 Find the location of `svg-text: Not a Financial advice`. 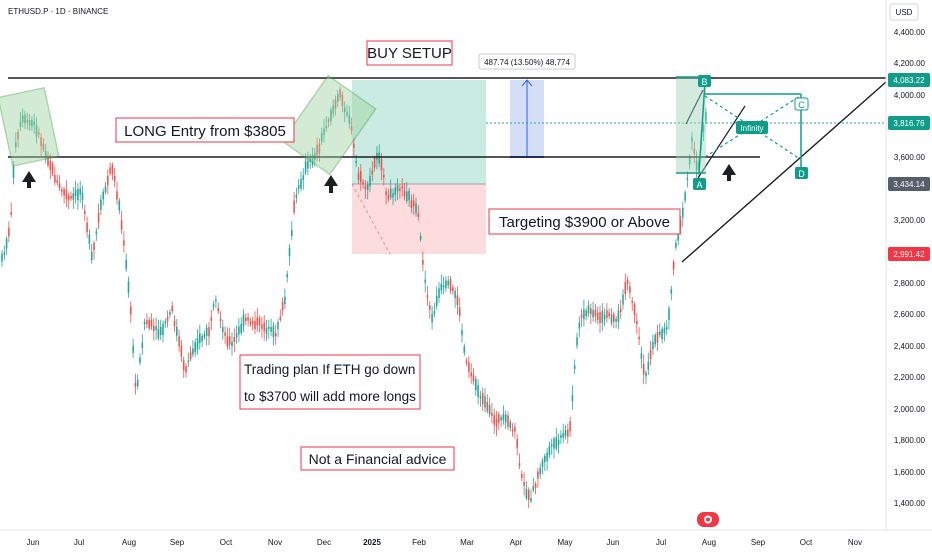

svg-text: Not a Financial advice is located at coordinates (378, 459).